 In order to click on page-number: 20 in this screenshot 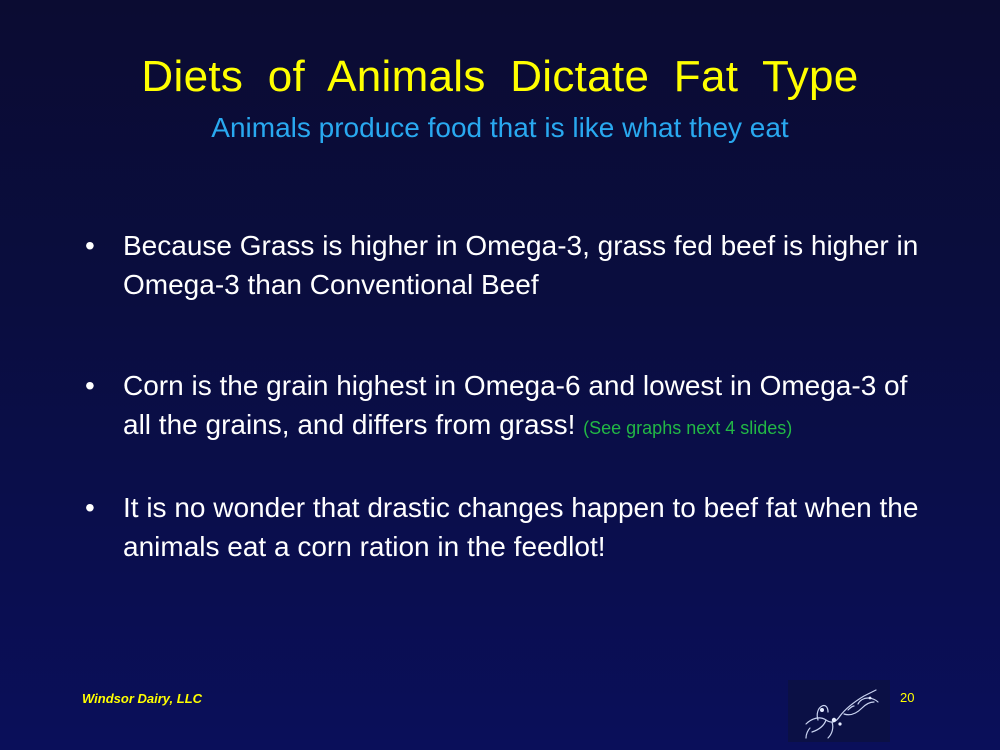, I will do `click(907, 697)`.